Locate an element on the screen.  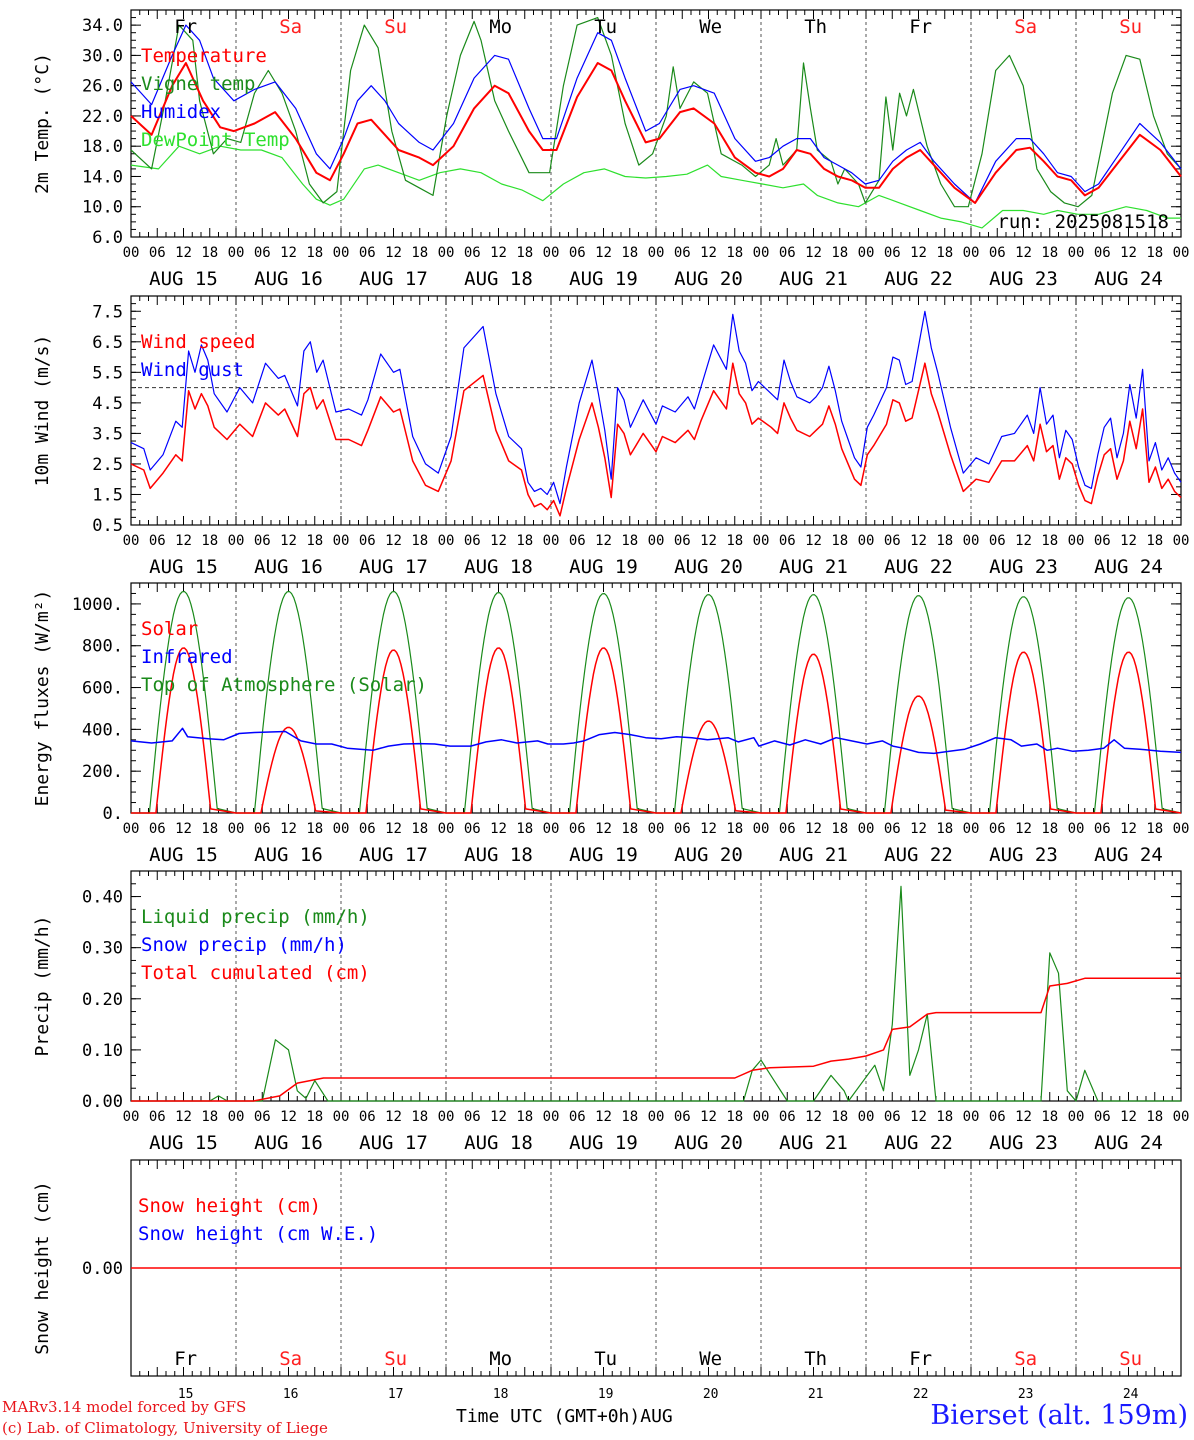
y-tick-label: 30.0 is located at coordinates (102, 56).